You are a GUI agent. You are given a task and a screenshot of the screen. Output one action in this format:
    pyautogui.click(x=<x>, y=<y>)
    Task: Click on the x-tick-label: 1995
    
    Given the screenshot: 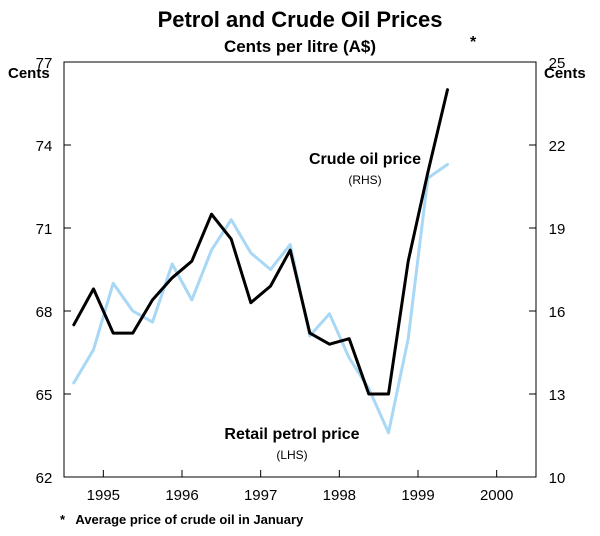 What is the action you would take?
    pyautogui.click(x=103, y=495)
    